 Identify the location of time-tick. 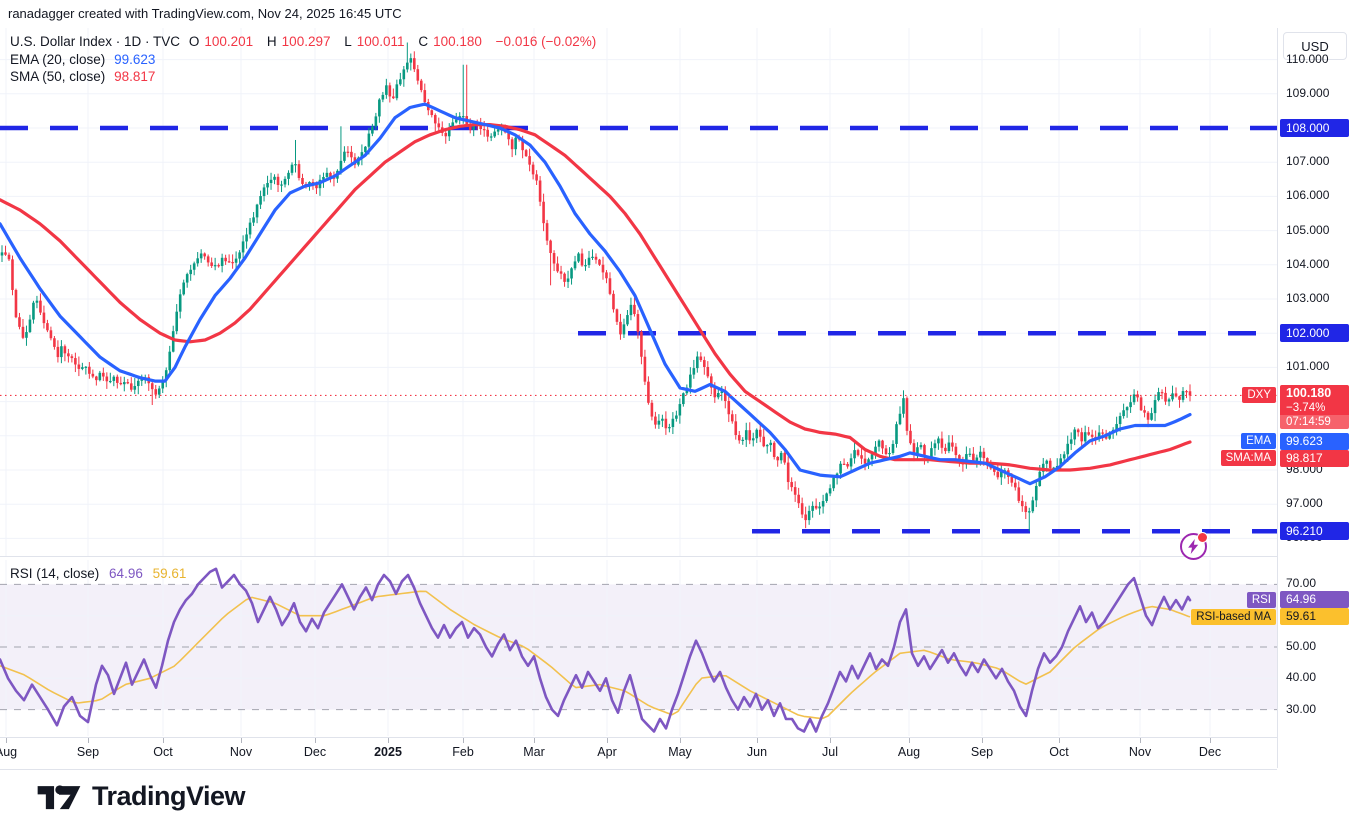
(163, 740).